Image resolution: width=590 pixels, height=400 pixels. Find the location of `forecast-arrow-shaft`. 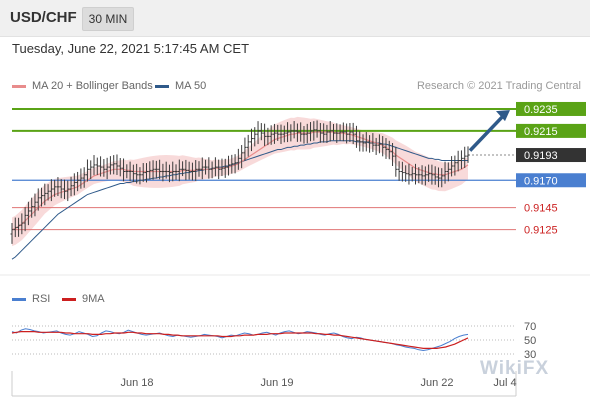

forecast-arrow-shaft is located at coordinates (487, 132).